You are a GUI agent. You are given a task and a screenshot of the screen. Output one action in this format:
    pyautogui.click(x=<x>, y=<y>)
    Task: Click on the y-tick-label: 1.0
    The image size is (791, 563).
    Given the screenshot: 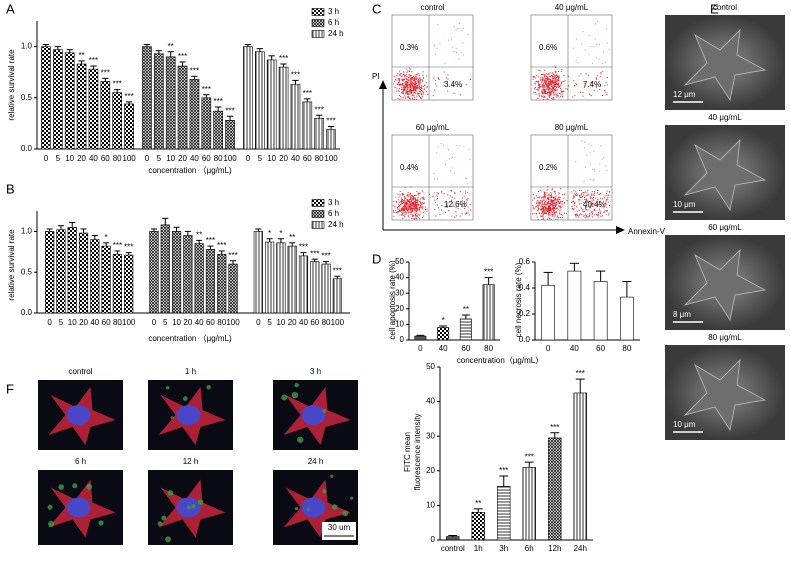 What is the action you would take?
    pyautogui.click(x=27, y=46)
    